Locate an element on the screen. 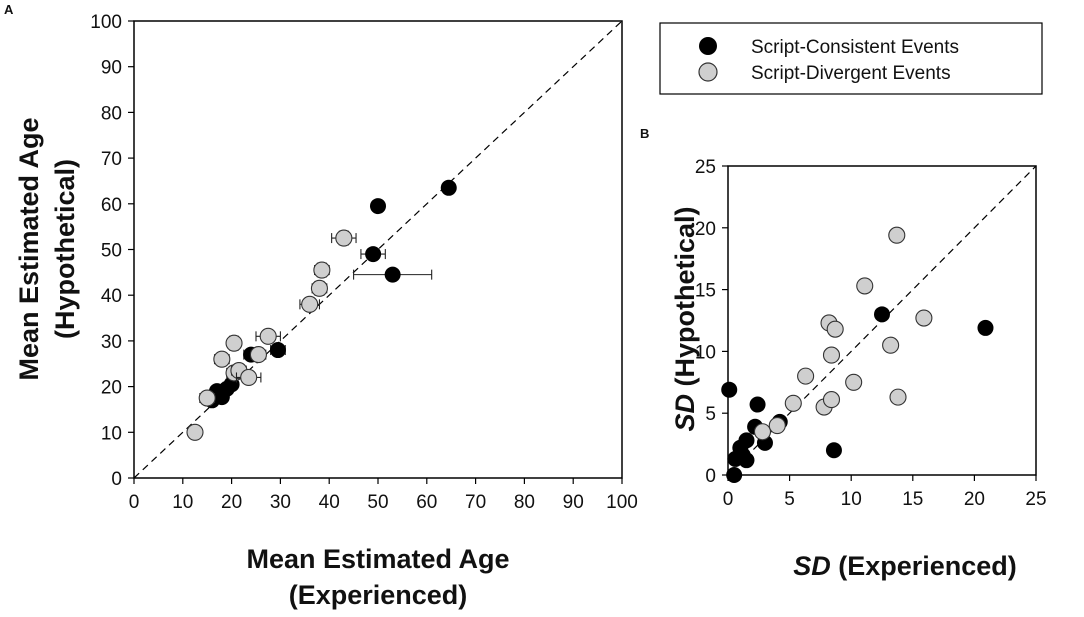 Image resolution: width=1084 pixels, height=617 pixels. panel-b-plot-frame is located at coordinates (882, 320).